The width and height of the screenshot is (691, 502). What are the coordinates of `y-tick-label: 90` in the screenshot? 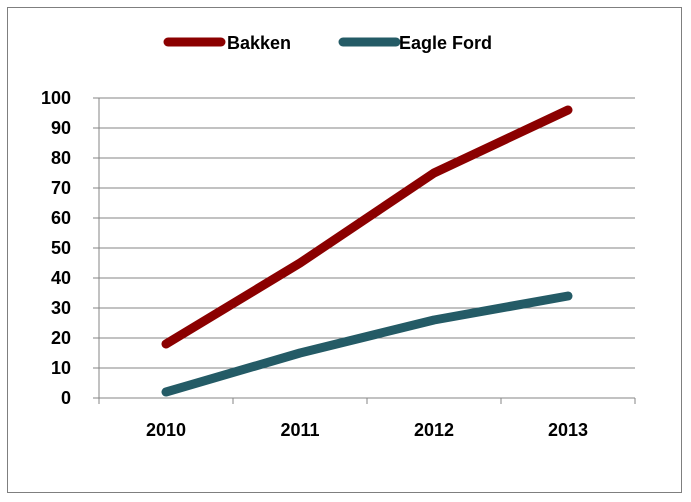 It's located at (61, 128).